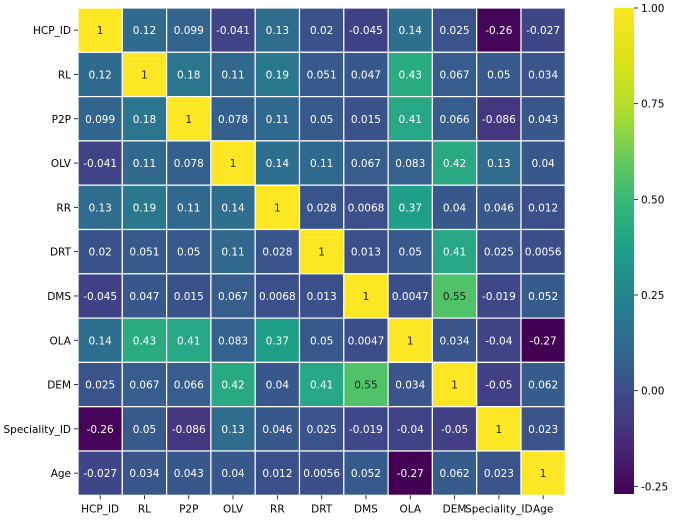  I want to click on y-tick-label: RL, so click(64, 75).